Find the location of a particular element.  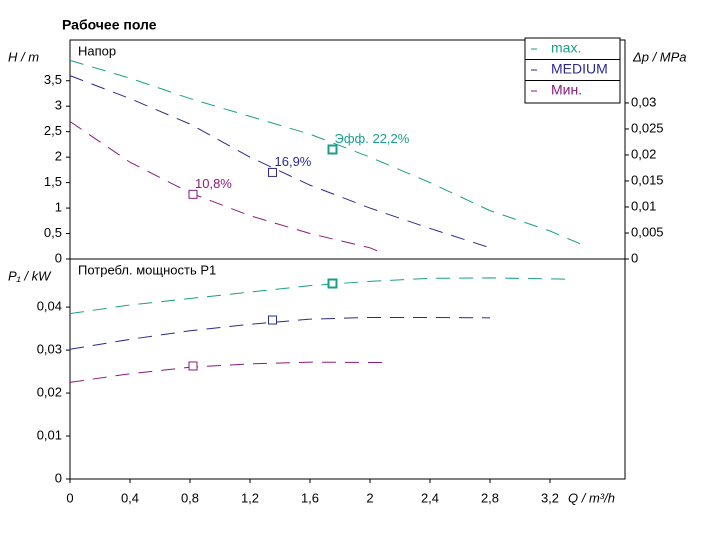

y-tick-label: 0,02 is located at coordinates (49, 392).